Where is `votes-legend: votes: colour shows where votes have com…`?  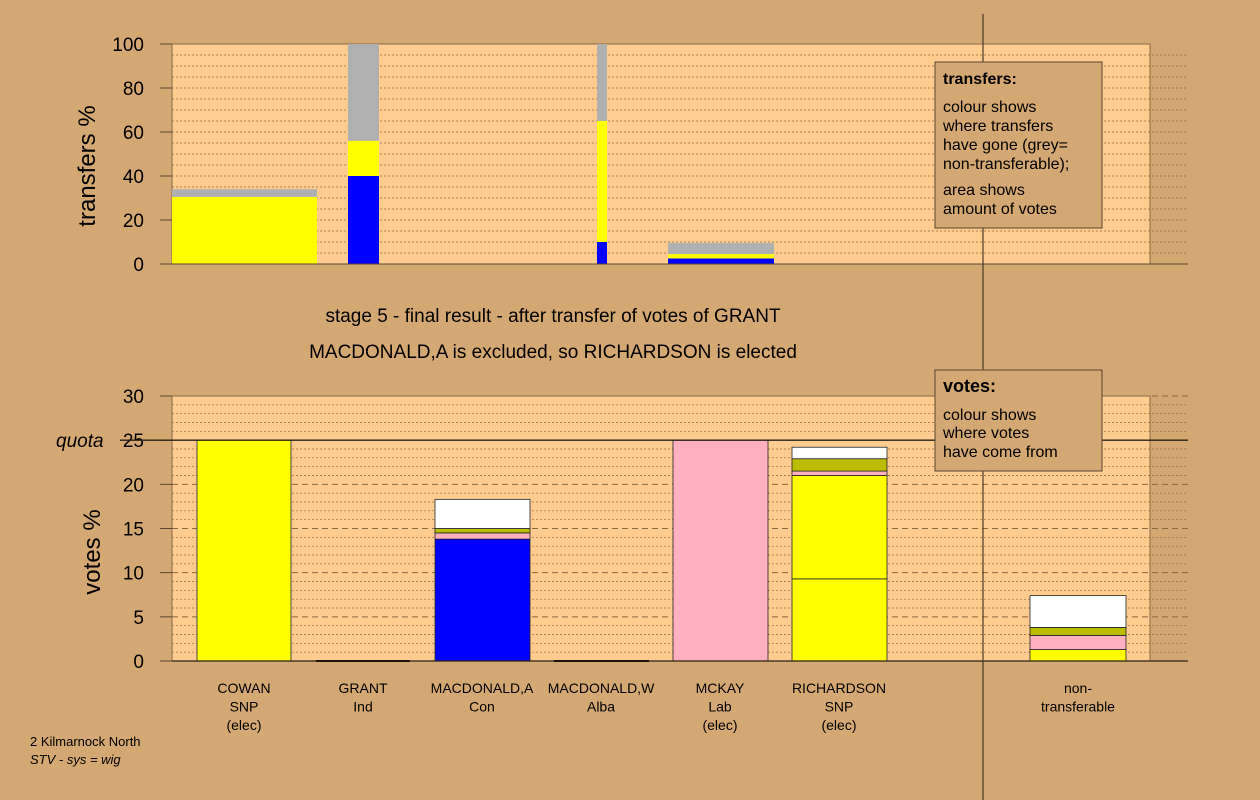
votes-legend: votes: colour shows where votes have com… is located at coordinates (1018, 420).